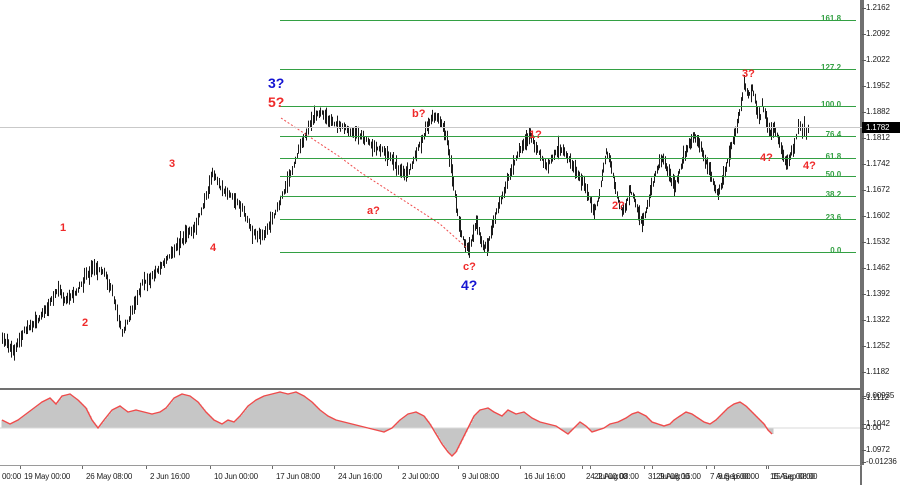  What do you see at coordinates (618, 206) in the screenshot?
I see `wave-label-2q: 2?` at bounding box center [618, 206].